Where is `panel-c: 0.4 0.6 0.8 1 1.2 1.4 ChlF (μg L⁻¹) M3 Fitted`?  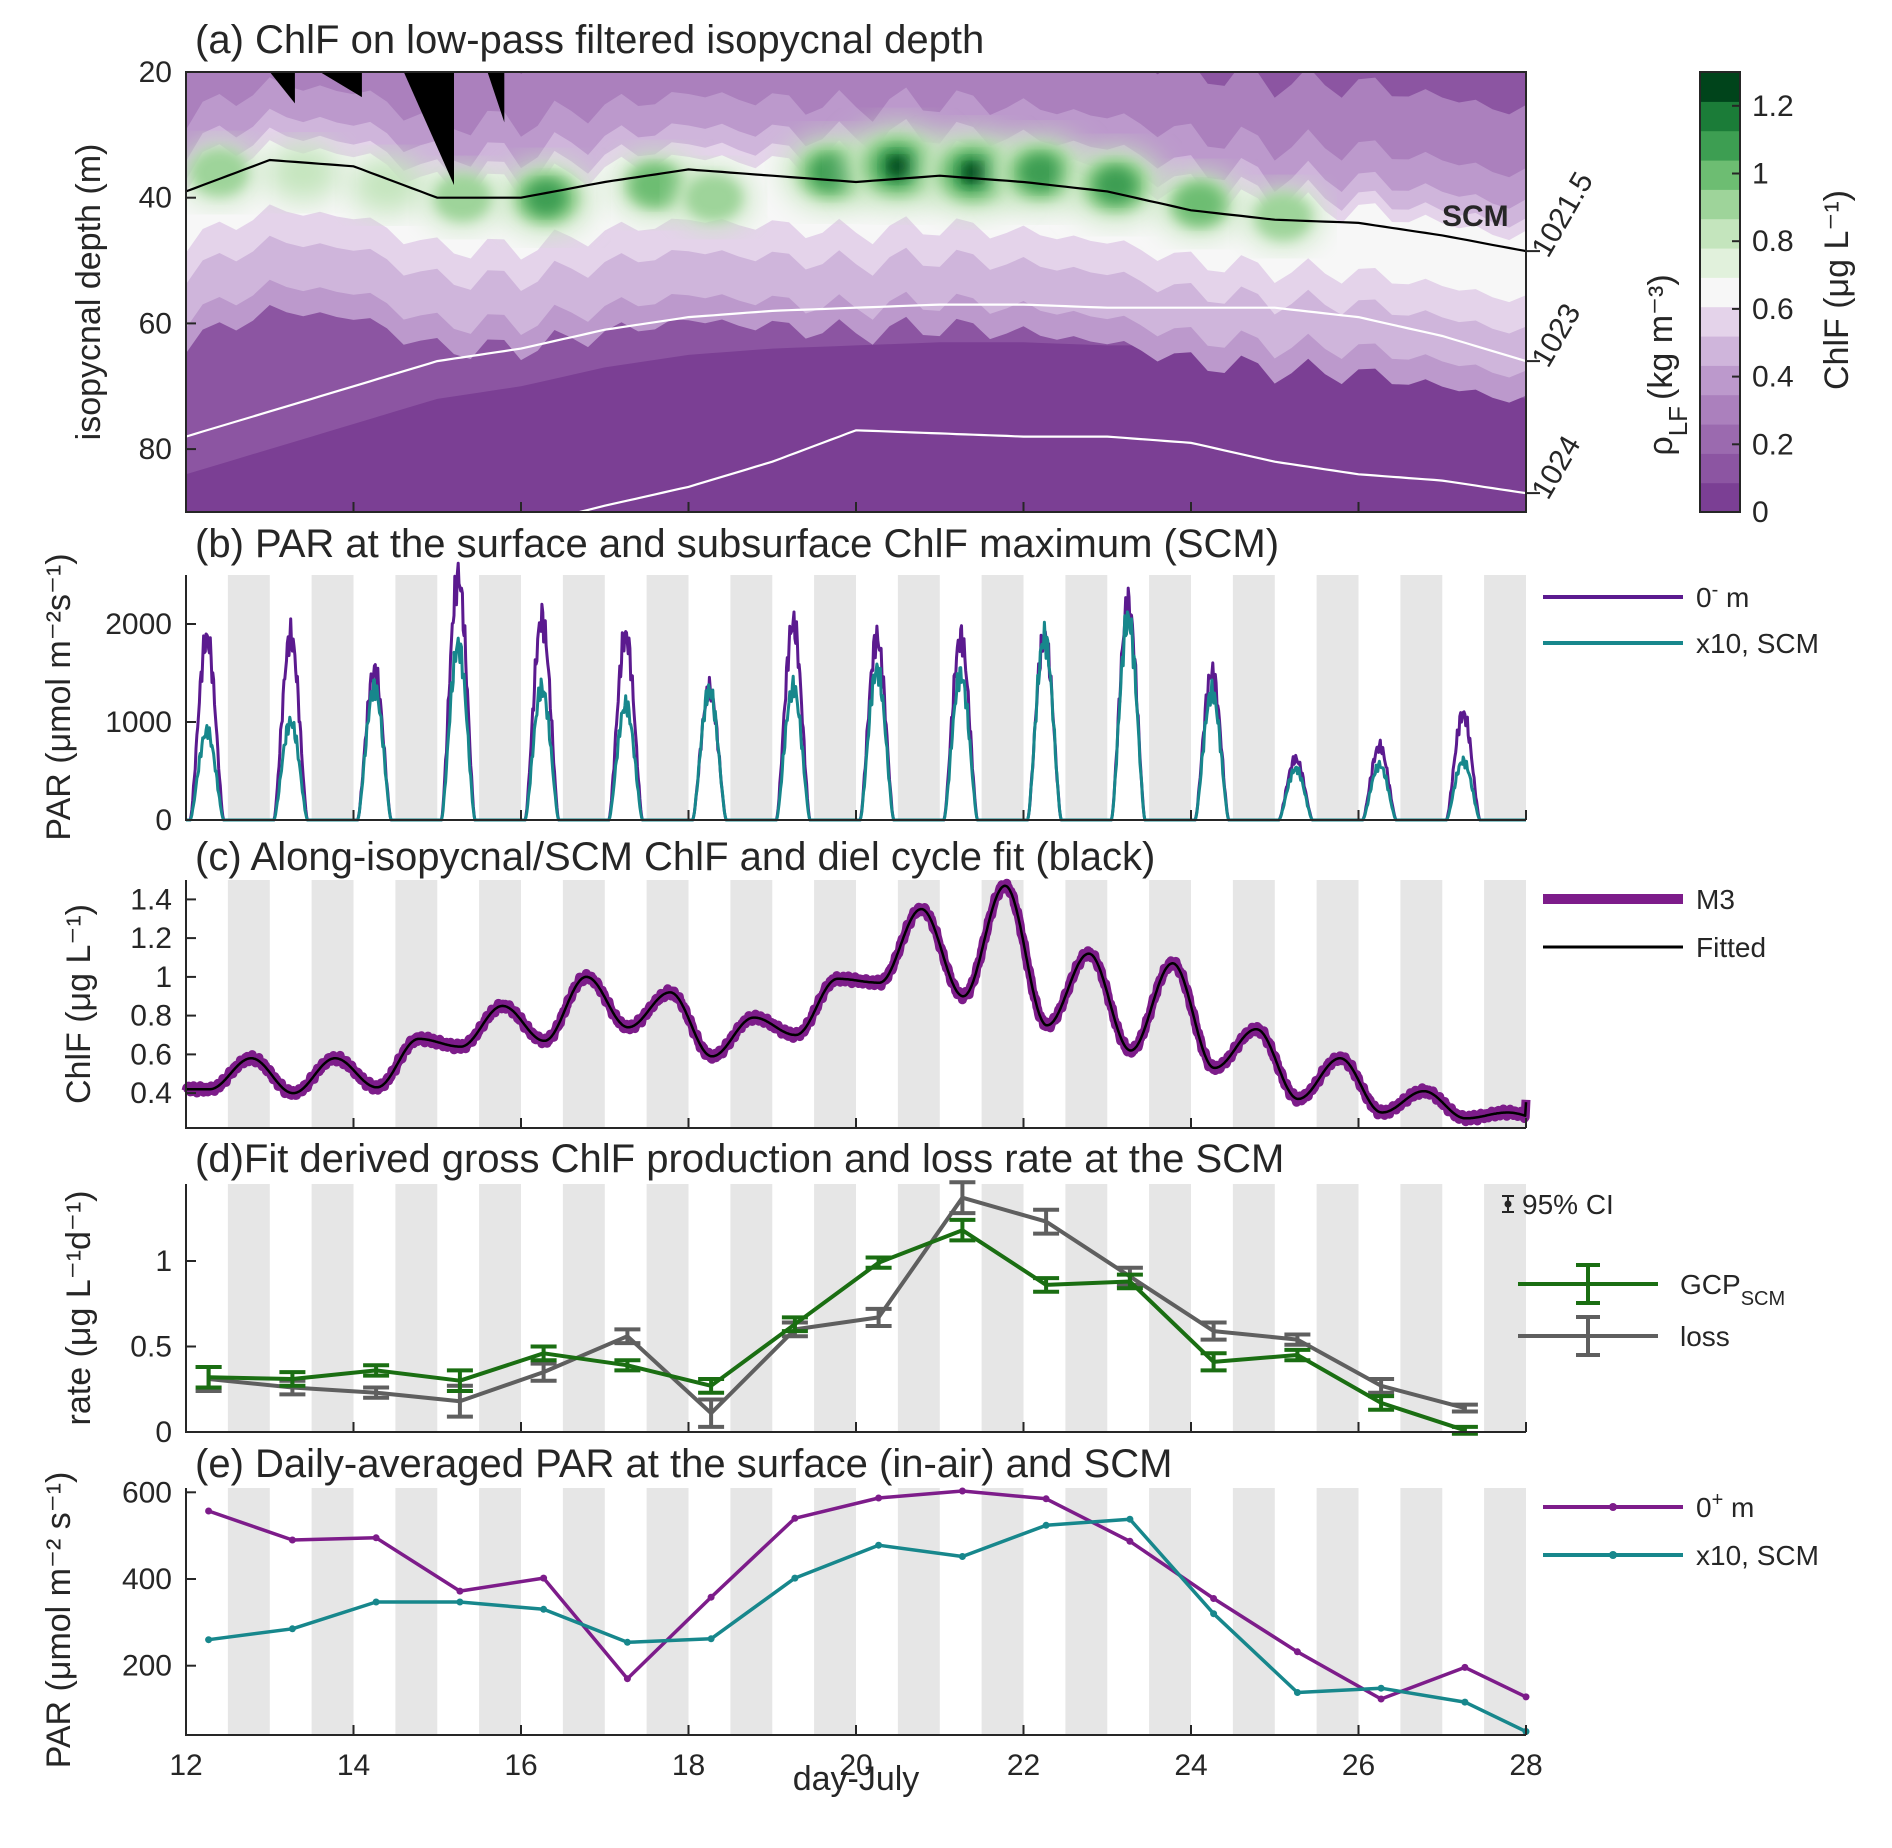
panel-c: 0.4 0.6 0.8 1 1.2 1.4 ChlF (μg L⁻¹) M3 Fitted is located at coordinates (913, 1003).